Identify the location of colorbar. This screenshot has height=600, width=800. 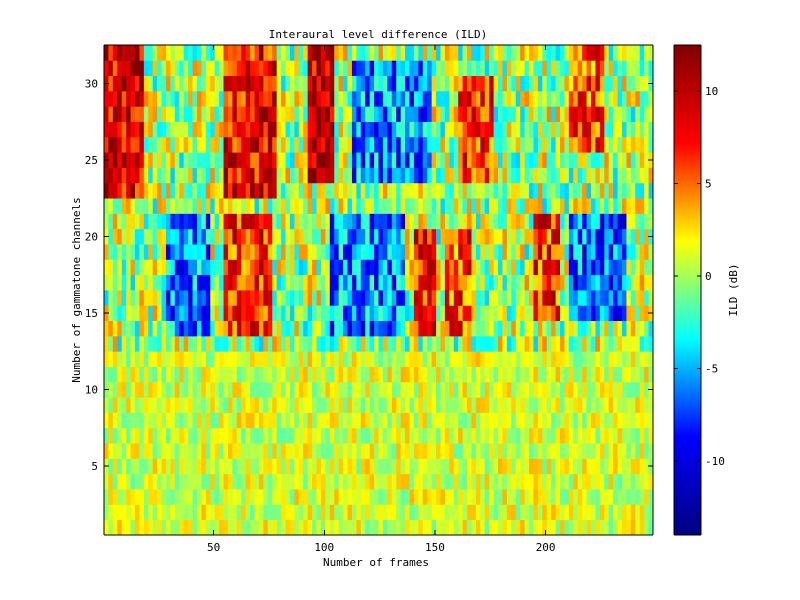
(687, 290).